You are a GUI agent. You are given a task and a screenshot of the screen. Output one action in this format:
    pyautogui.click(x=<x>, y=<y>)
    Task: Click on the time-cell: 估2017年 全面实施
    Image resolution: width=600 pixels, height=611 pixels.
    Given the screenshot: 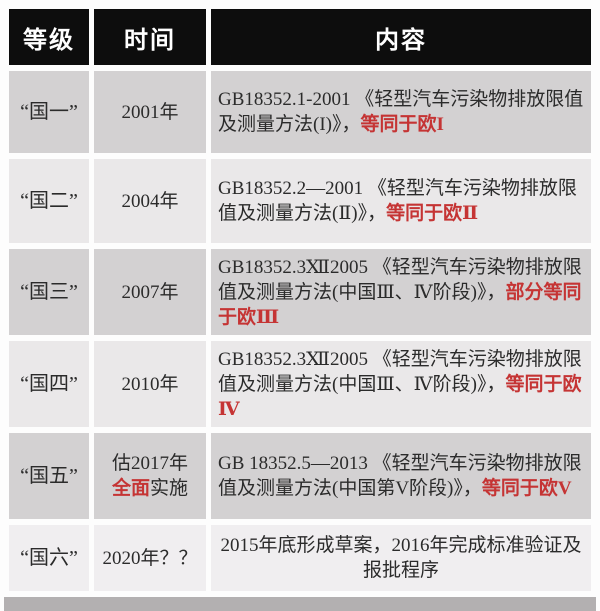 What is the action you would take?
    pyautogui.click(x=150, y=476)
    